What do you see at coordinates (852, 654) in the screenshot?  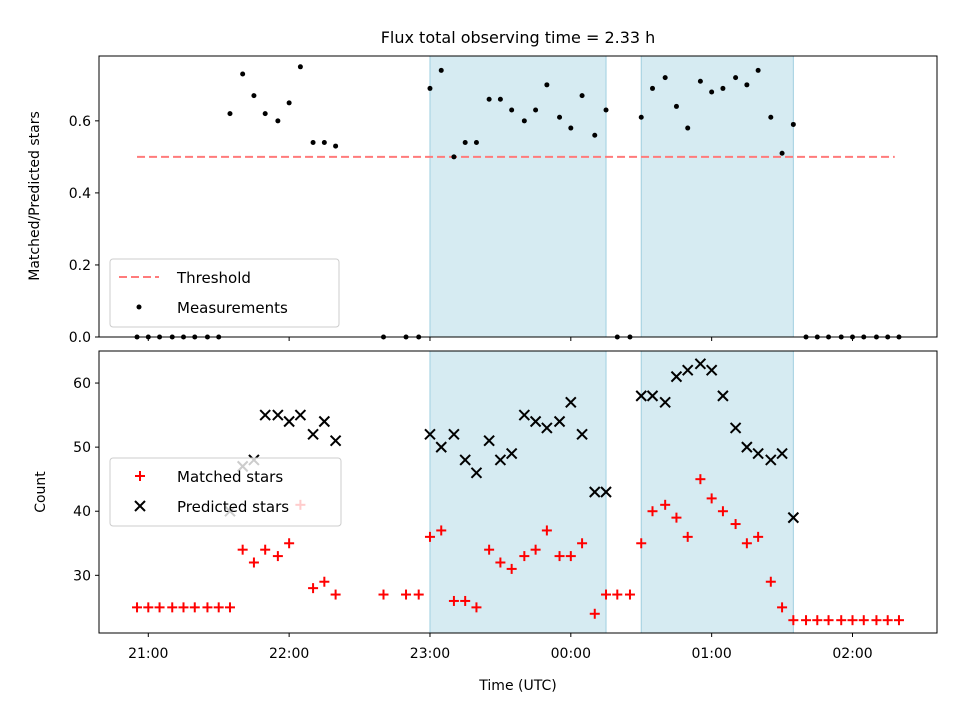 I see `x-tick-label: 02:00` at bounding box center [852, 654].